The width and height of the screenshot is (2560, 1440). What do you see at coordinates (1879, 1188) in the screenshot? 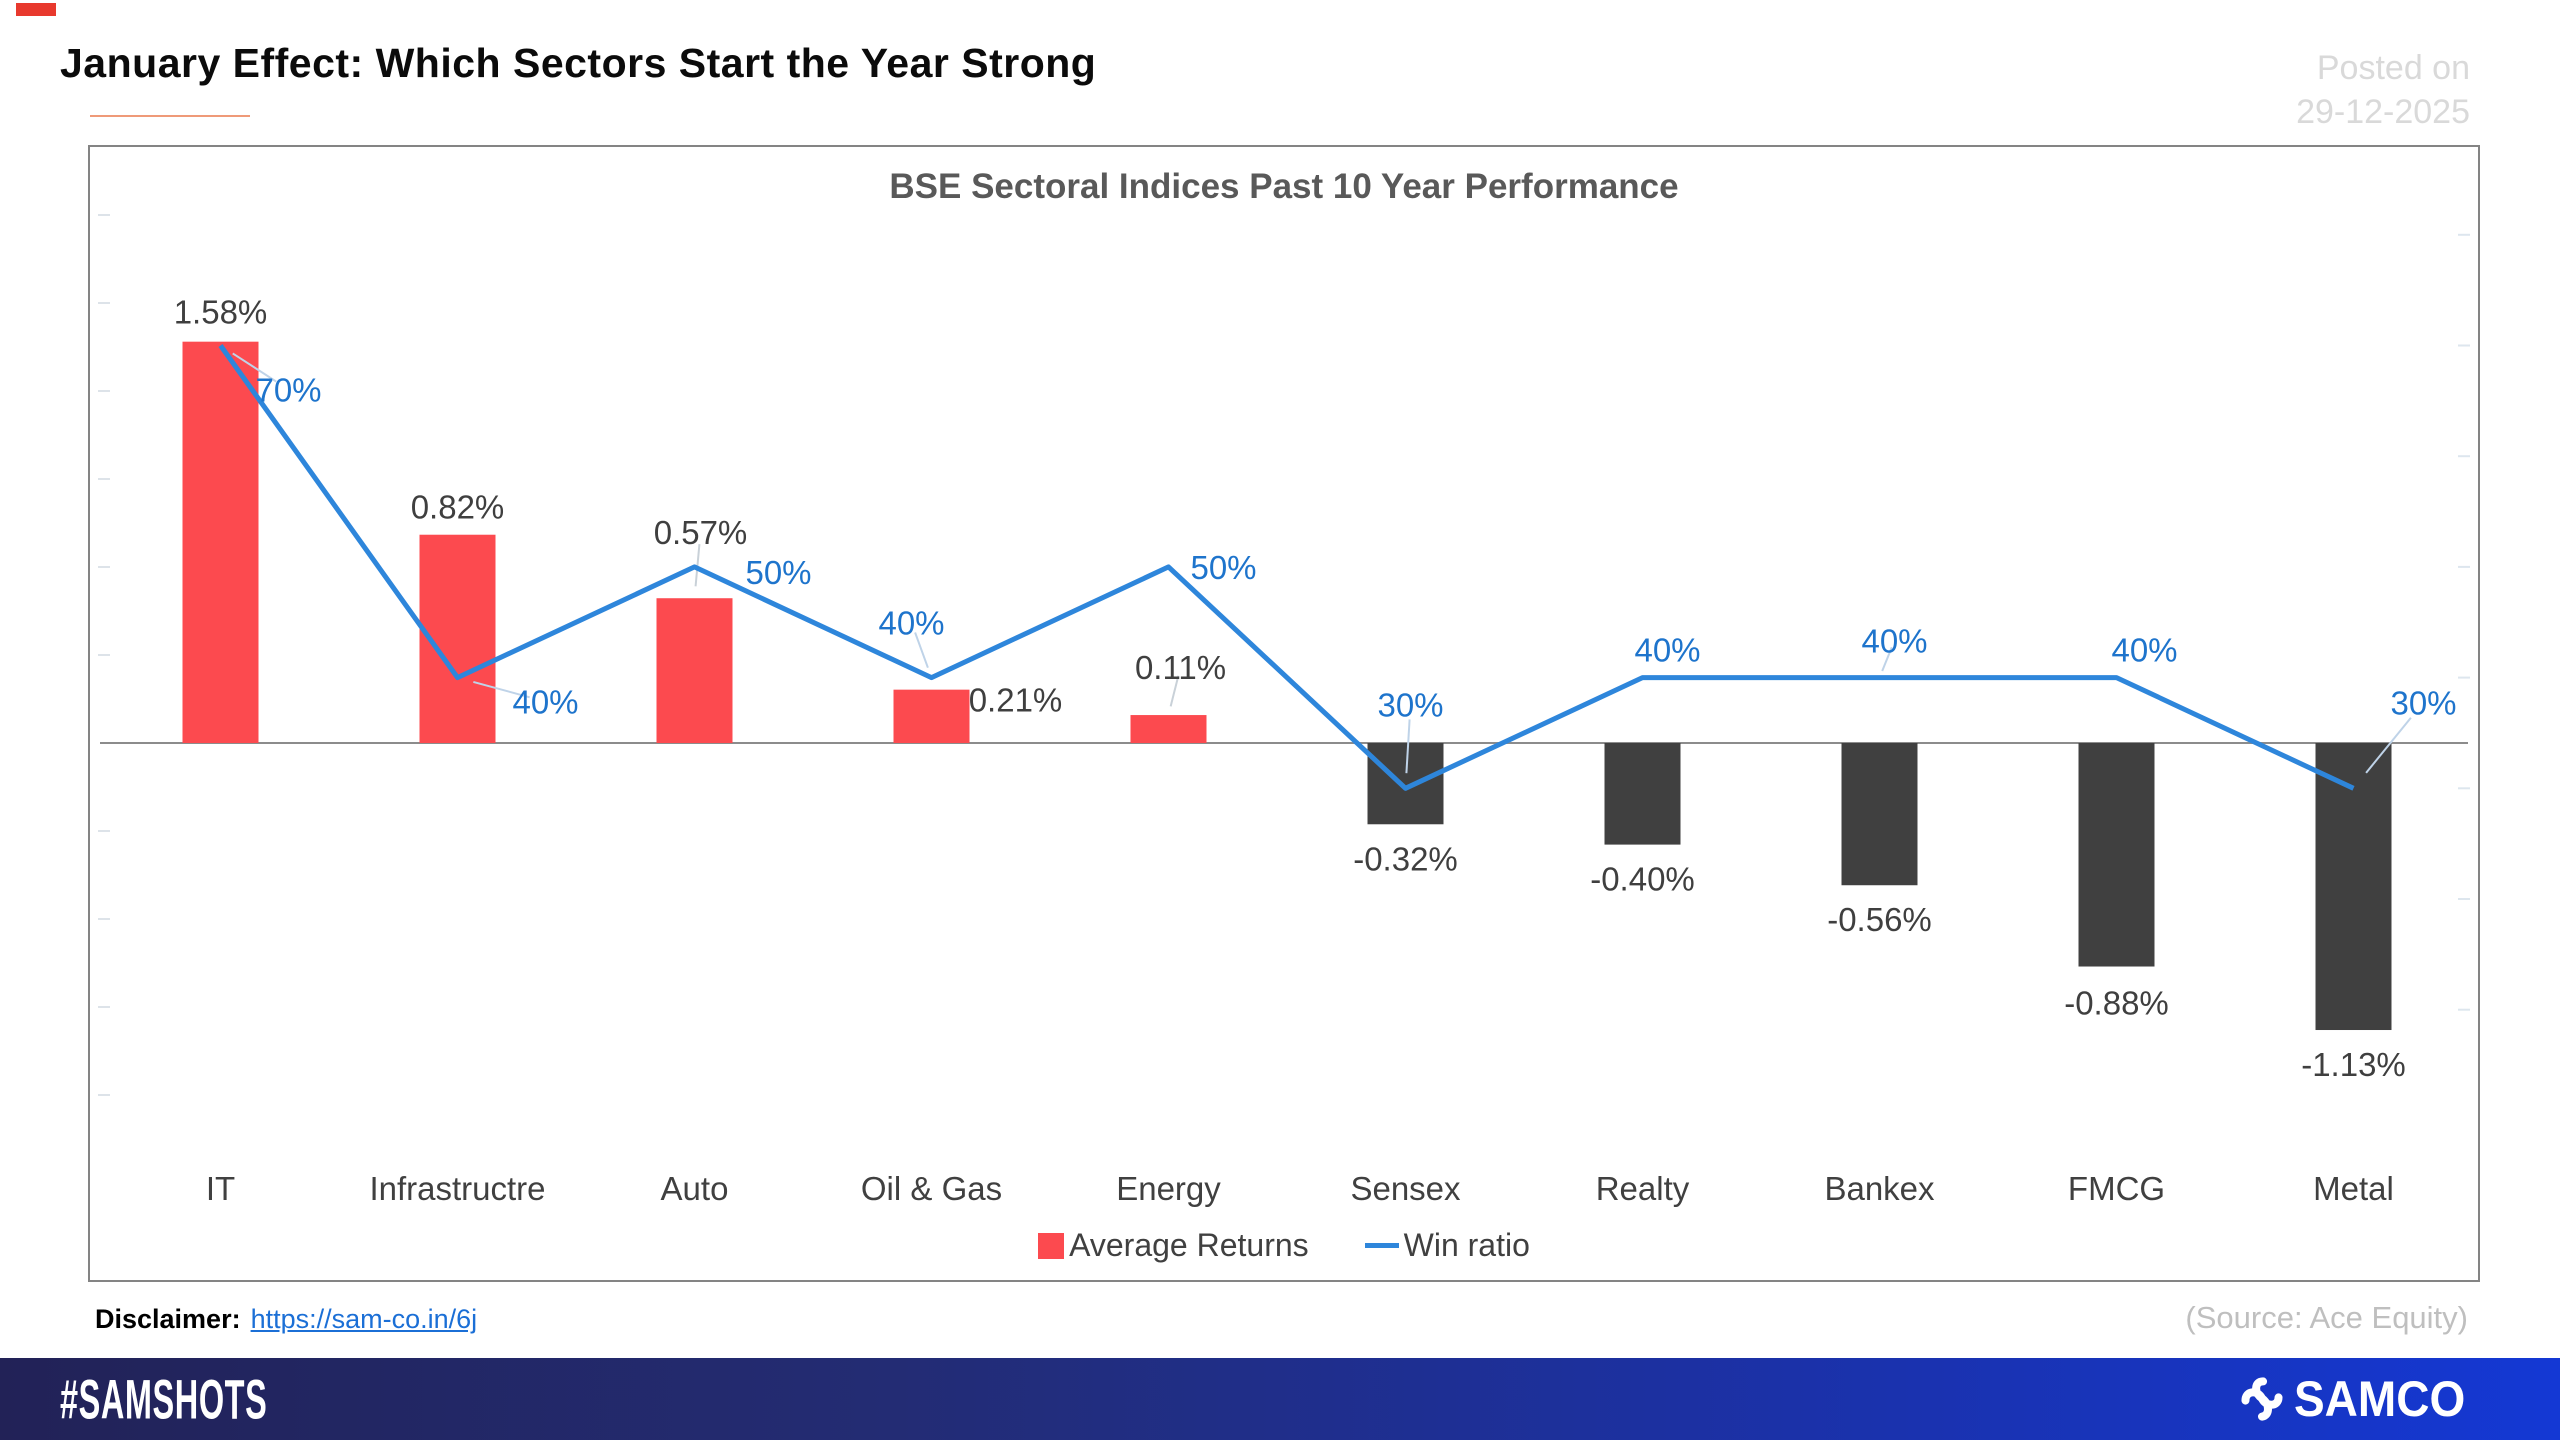
I see `category-label-Bankex: Bankex` at bounding box center [1879, 1188].